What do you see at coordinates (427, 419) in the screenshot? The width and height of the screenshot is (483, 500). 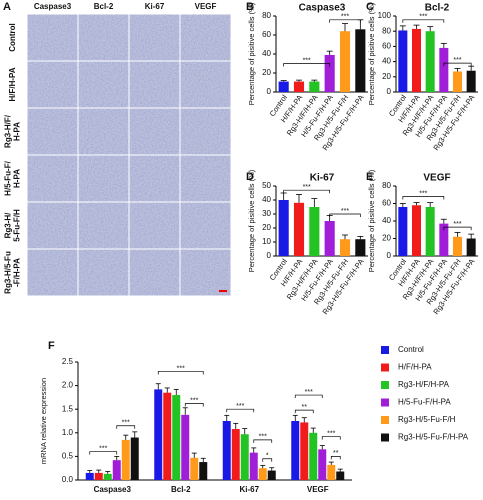 I see `legend-label: Rg3-H/5-Fu-F/H` at bounding box center [427, 419].